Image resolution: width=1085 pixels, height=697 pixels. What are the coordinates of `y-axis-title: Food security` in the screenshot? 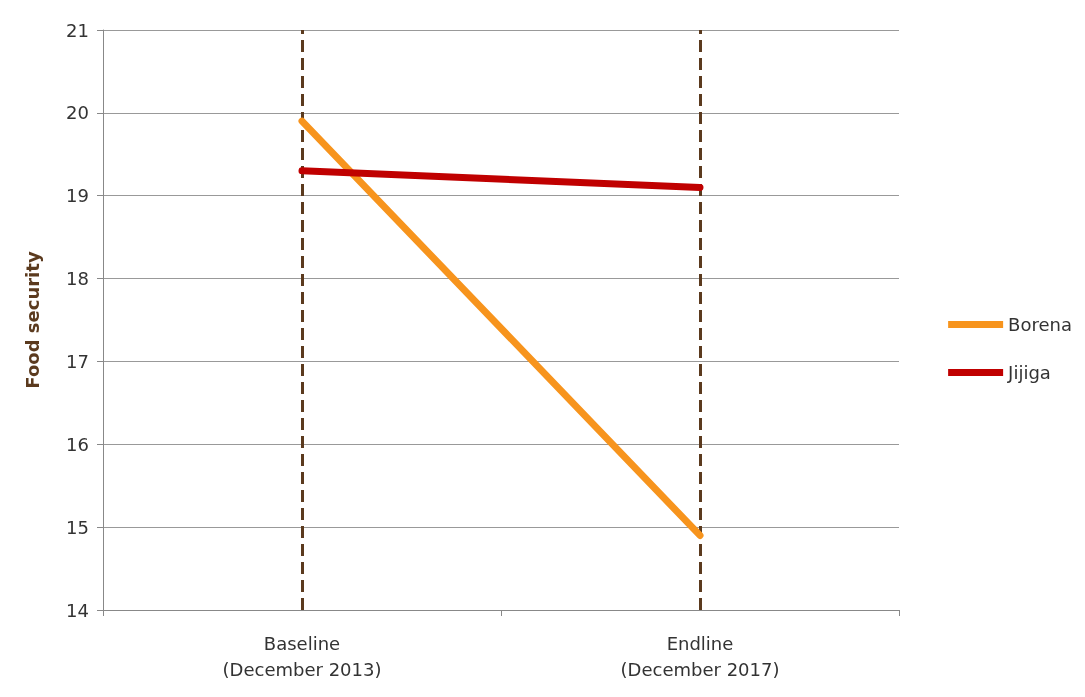 It's located at (32, 320).